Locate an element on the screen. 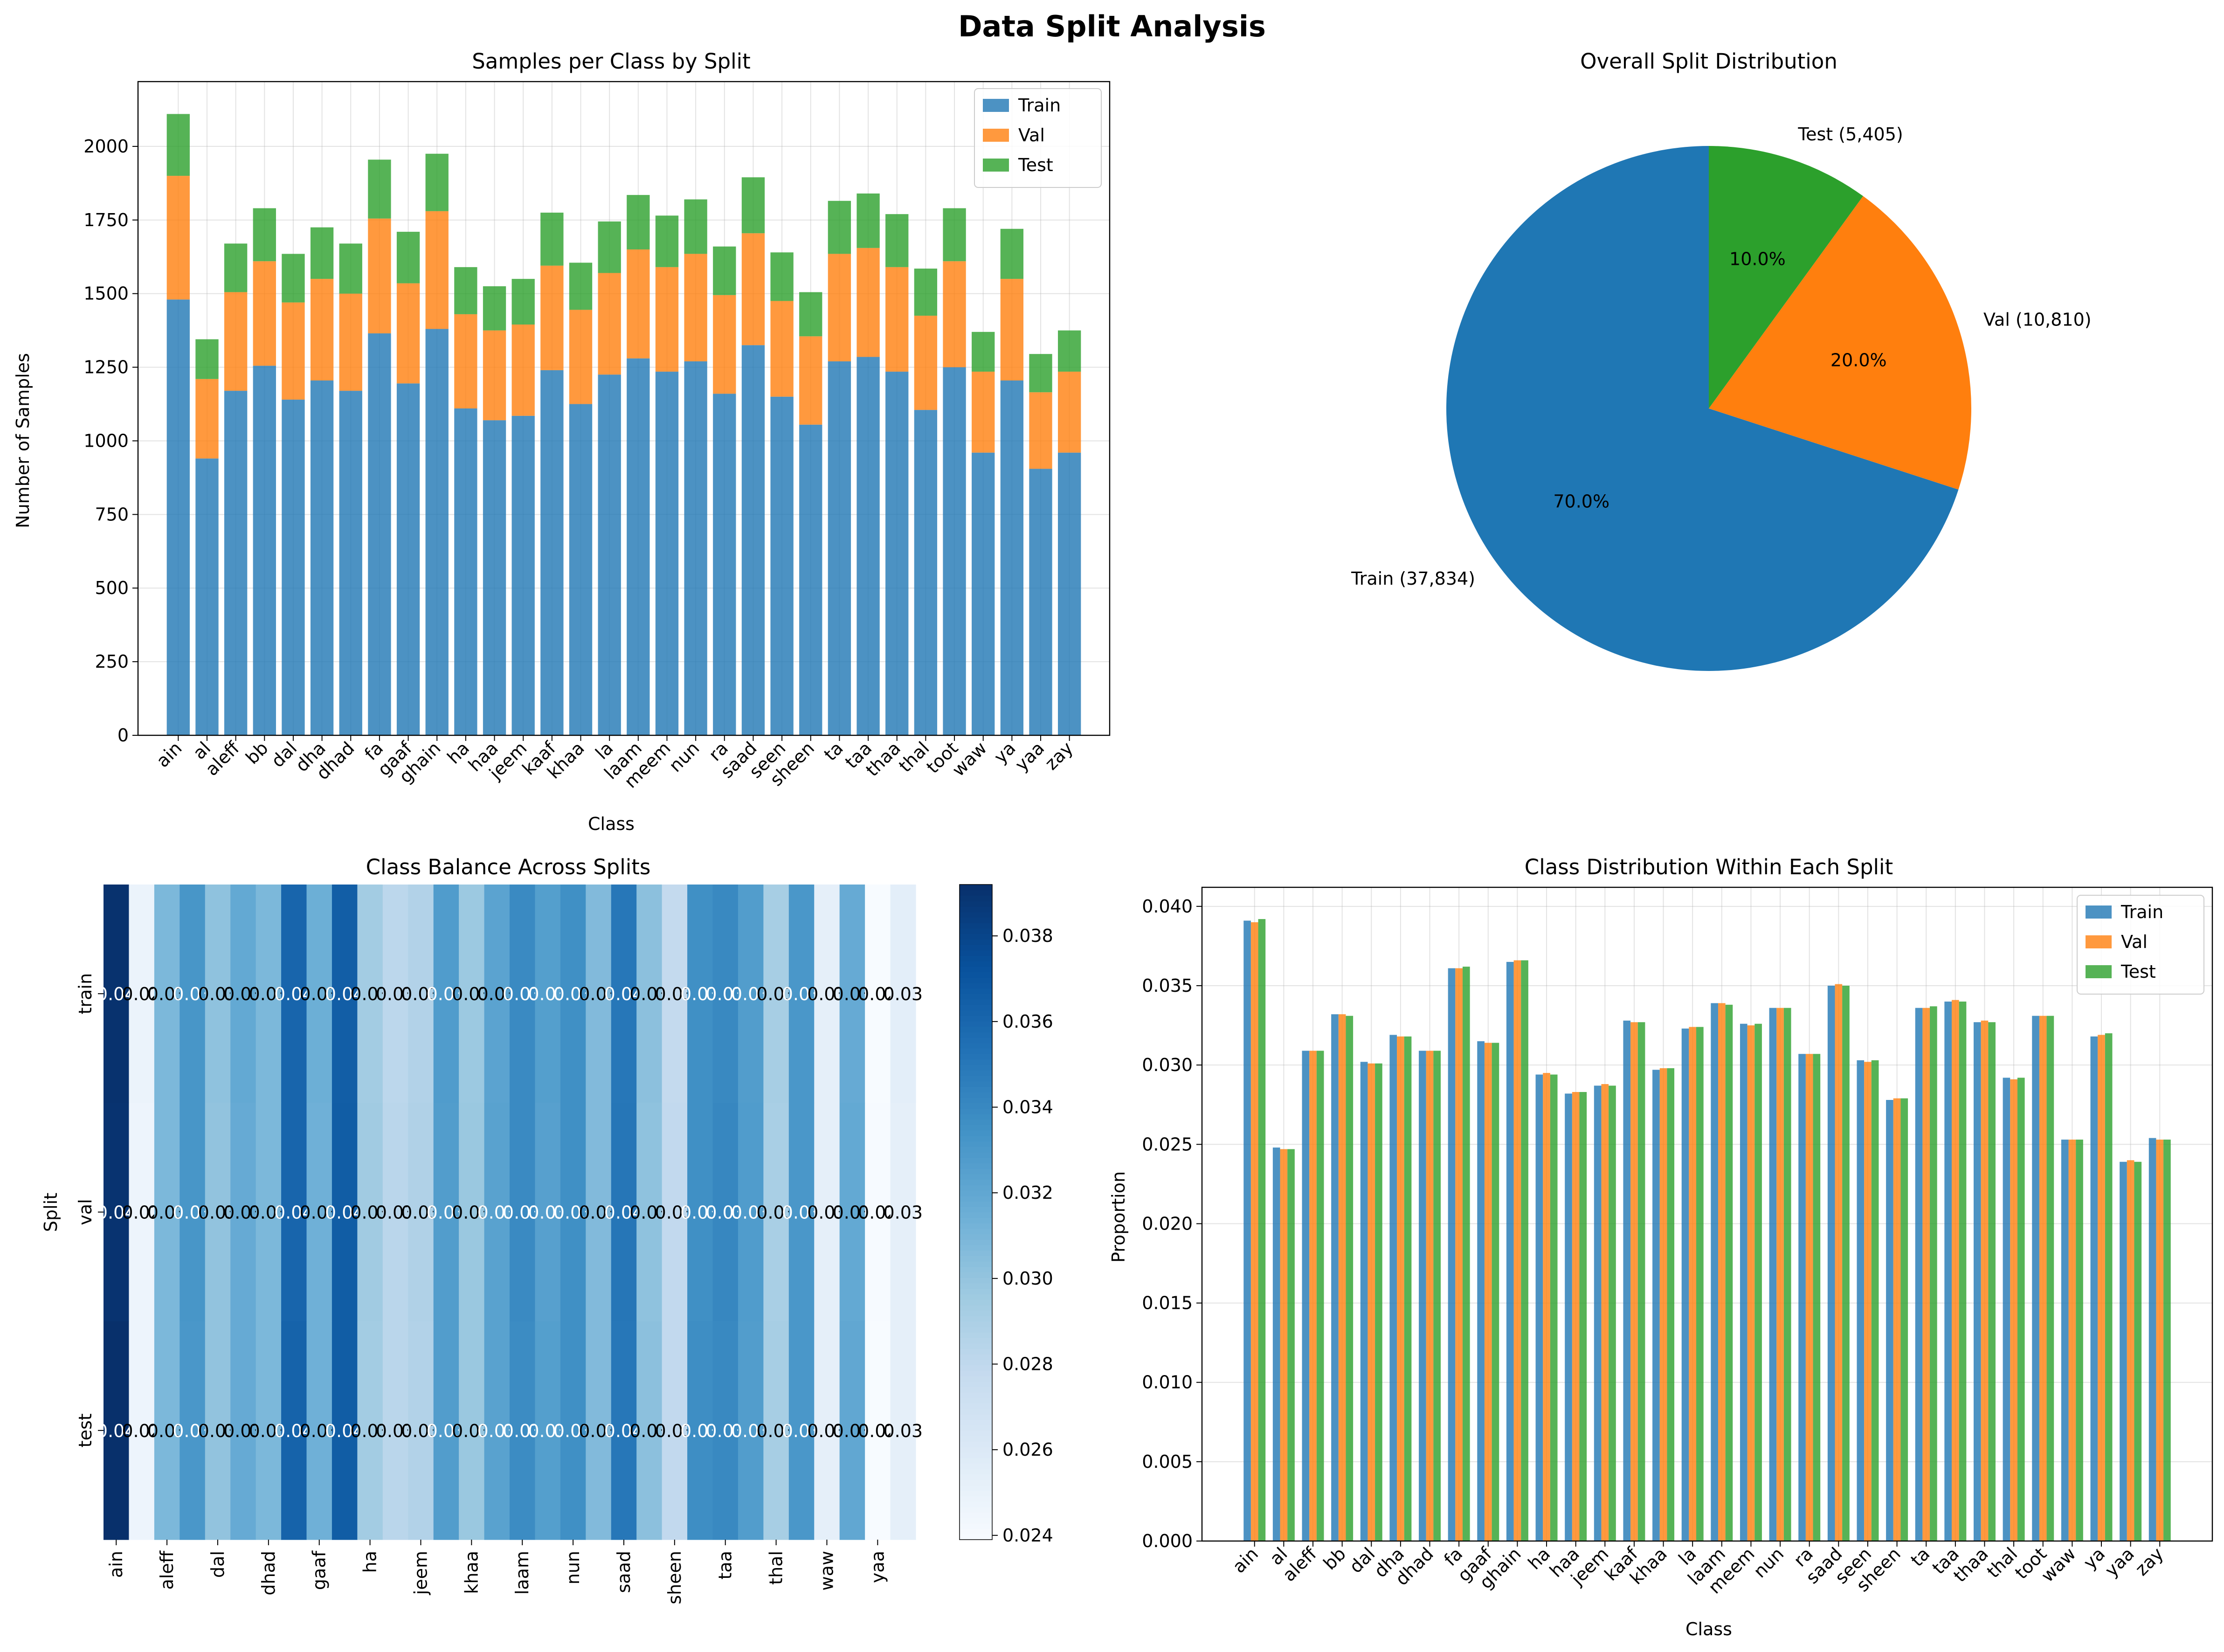 The height and width of the screenshot is (1652, 2224). heatmap-xtick-label-ha: ha is located at coordinates (370, 1562).